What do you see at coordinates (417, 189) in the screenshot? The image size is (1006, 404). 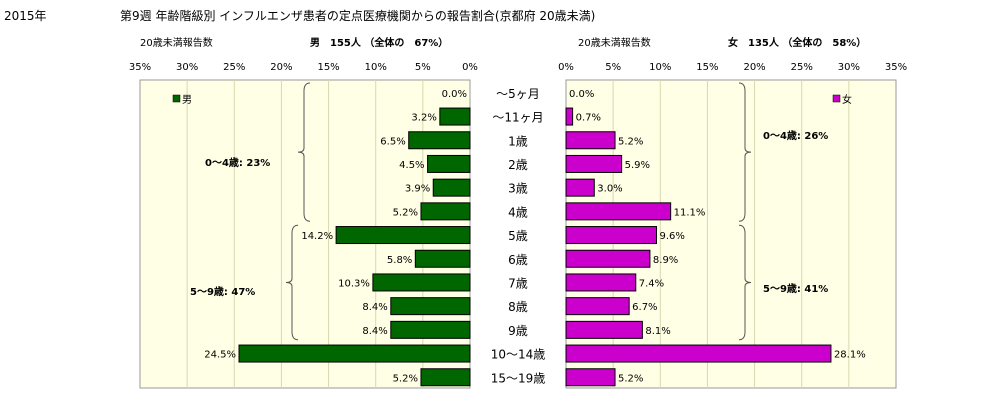 I see `male-value-label: 3.9%` at bounding box center [417, 189].